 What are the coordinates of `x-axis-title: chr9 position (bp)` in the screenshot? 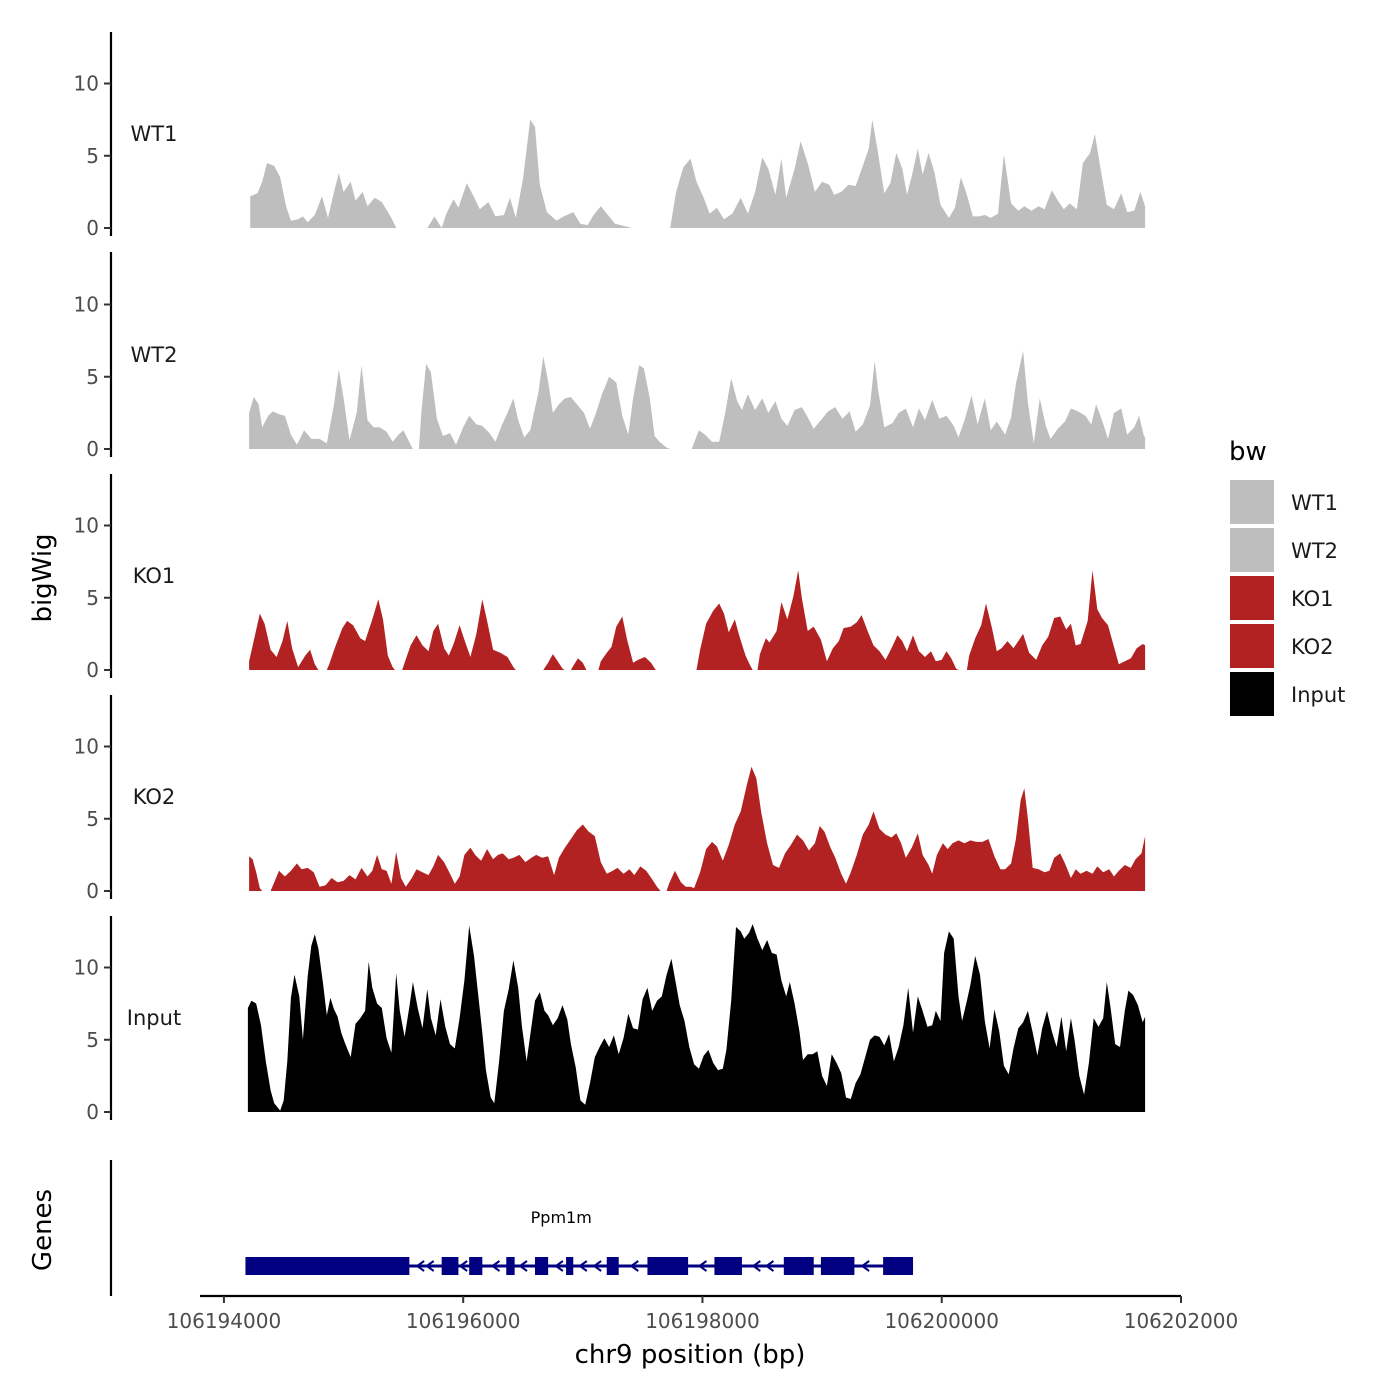 It's located at (690, 1355).